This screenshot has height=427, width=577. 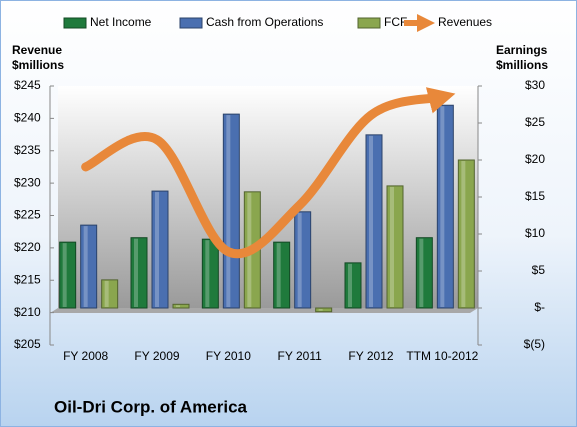 I want to click on x-tick-label: TTM 10-2012, so click(x=442, y=356).